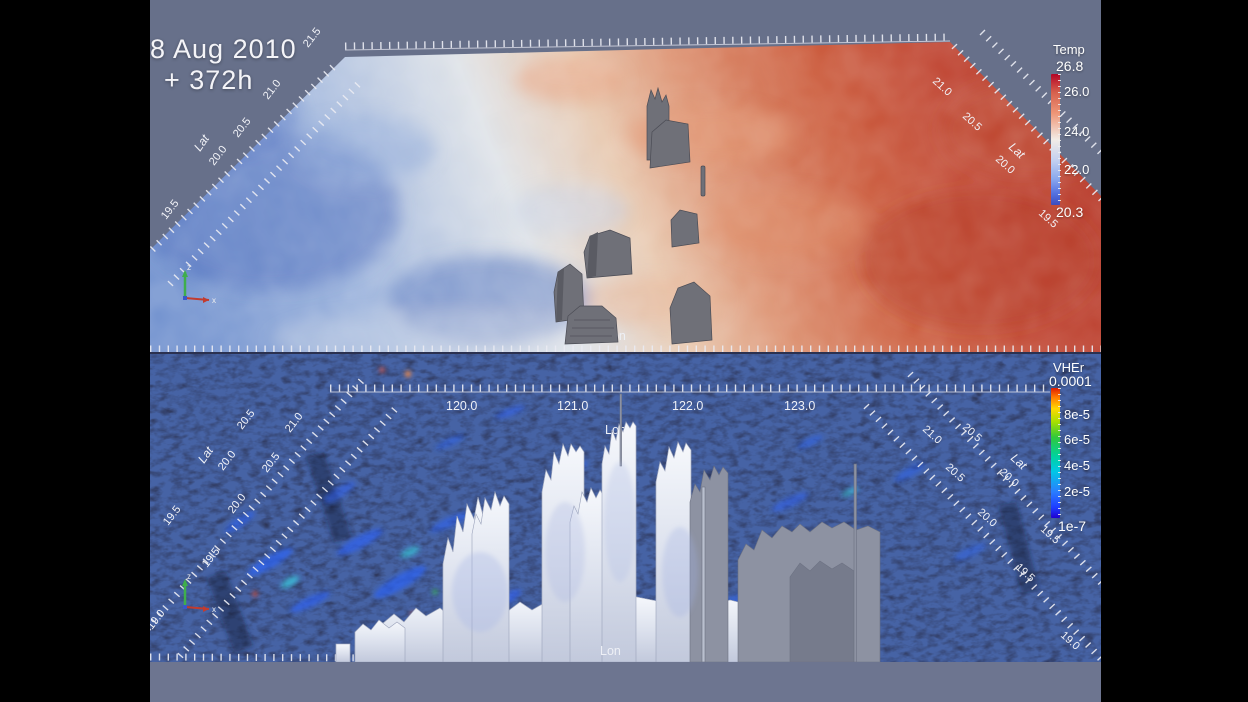 The height and width of the screenshot is (702, 1248). What do you see at coordinates (242, 128) in the screenshot?
I see `svg-text: 20.5` at bounding box center [242, 128].